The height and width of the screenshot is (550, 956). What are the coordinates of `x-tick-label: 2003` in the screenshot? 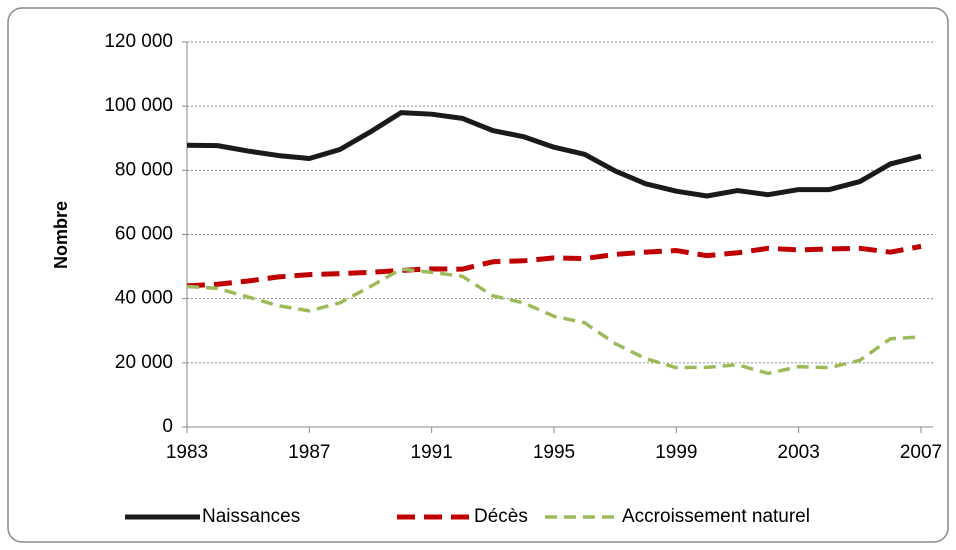 It's located at (799, 452).